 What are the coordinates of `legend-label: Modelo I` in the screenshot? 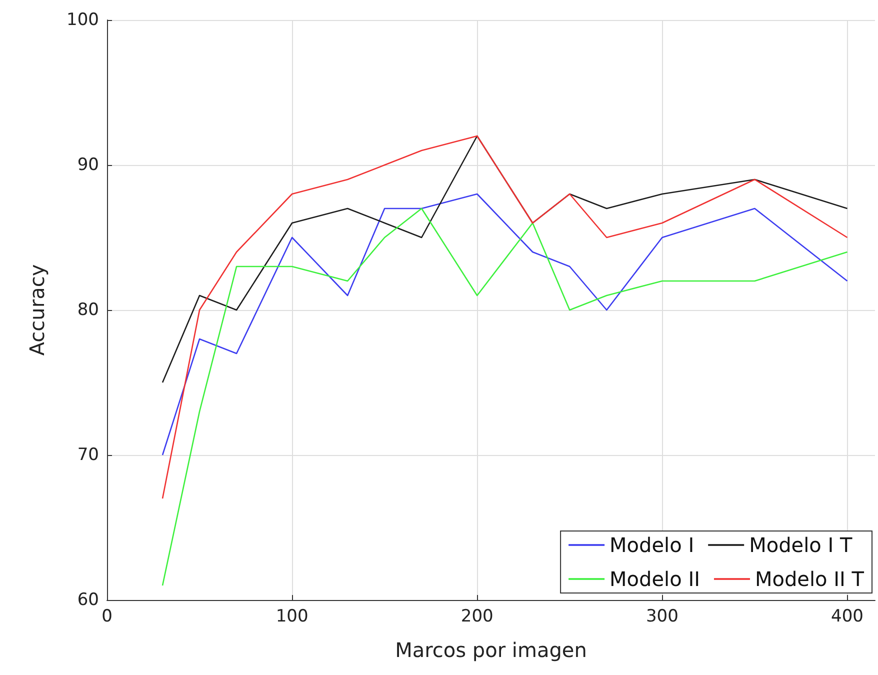 It's located at (652, 545).